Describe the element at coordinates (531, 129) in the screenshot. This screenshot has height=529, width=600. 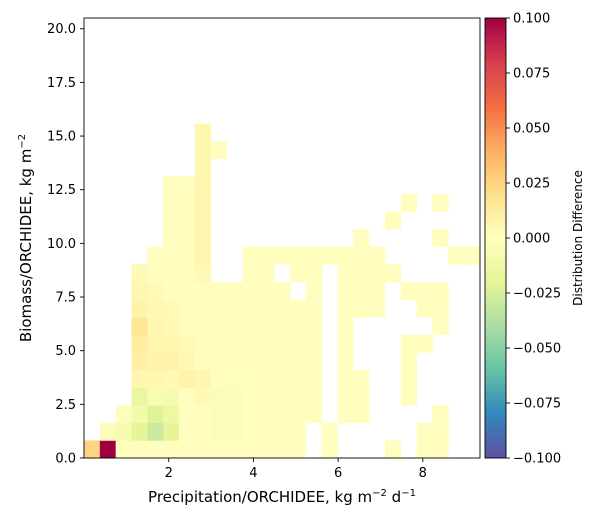
I see `colorbar-tick-label: 0.050` at that location.